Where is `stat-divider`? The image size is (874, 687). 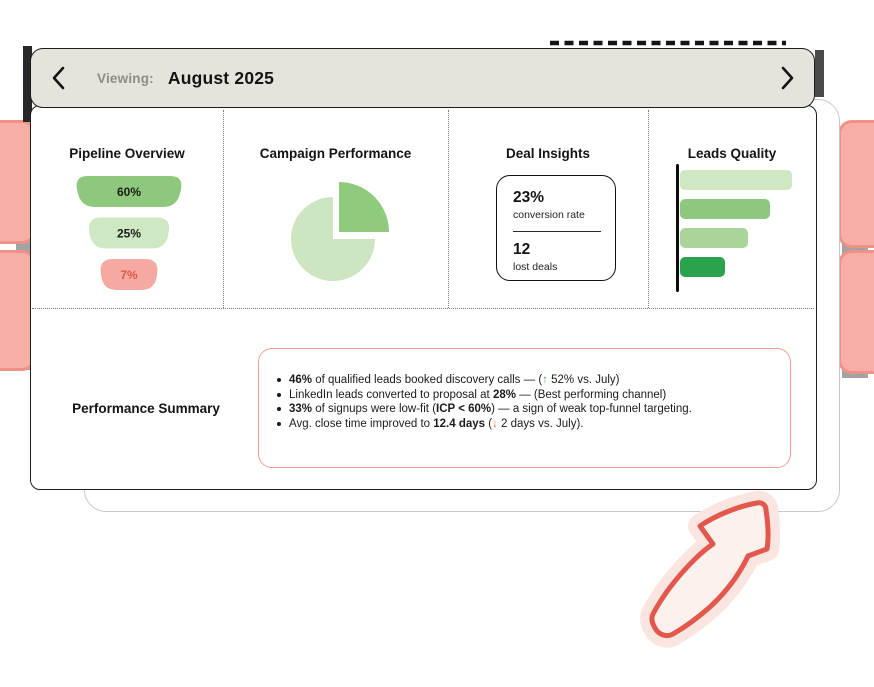 stat-divider is located at coordinates (557, 231).